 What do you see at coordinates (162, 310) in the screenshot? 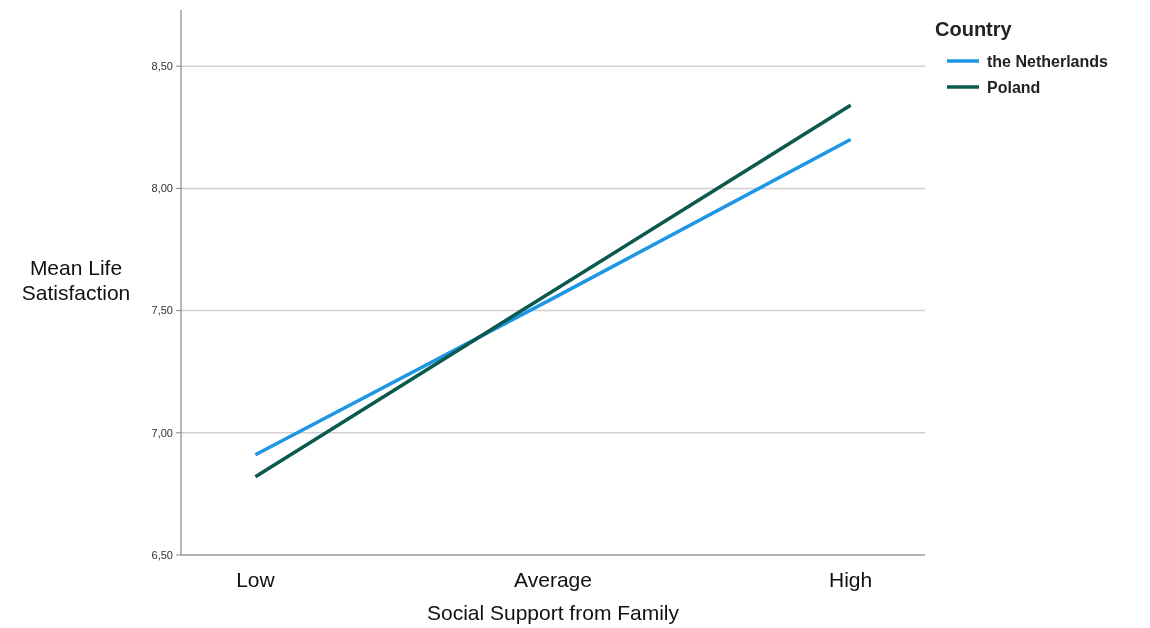
I see `y-tick-label: 7,50` at bounding box center [162, 310].